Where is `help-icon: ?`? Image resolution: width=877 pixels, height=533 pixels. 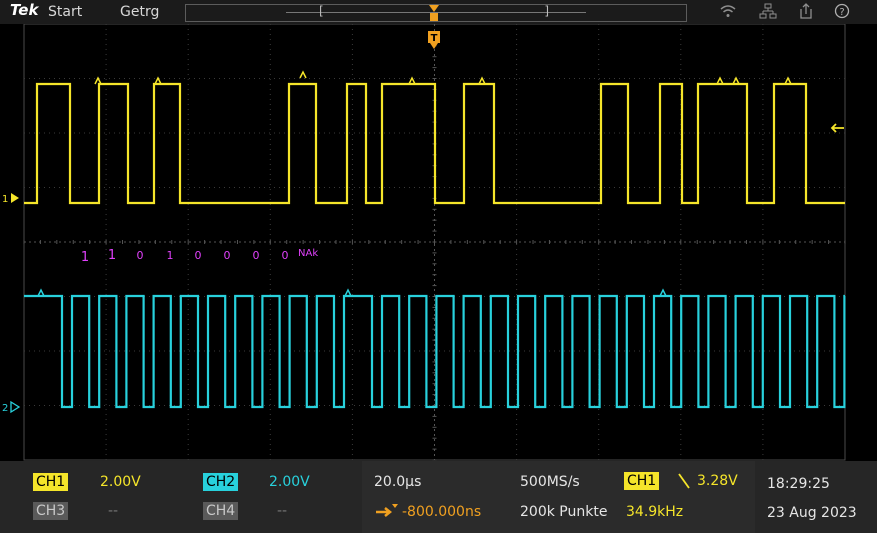
help-icon: ? is located at coordinates (842, 11).